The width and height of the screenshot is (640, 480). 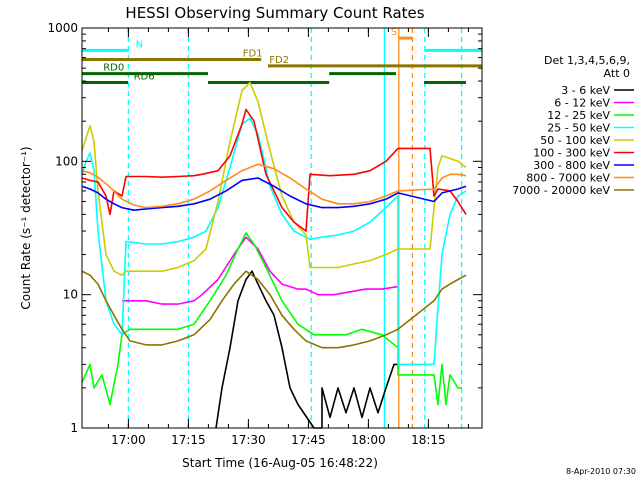 What do you see at coordinates (568, 178) in the screenshot?
I see `legend-label-8: 800 - 7000 keV` at bounding box center [568, 178].